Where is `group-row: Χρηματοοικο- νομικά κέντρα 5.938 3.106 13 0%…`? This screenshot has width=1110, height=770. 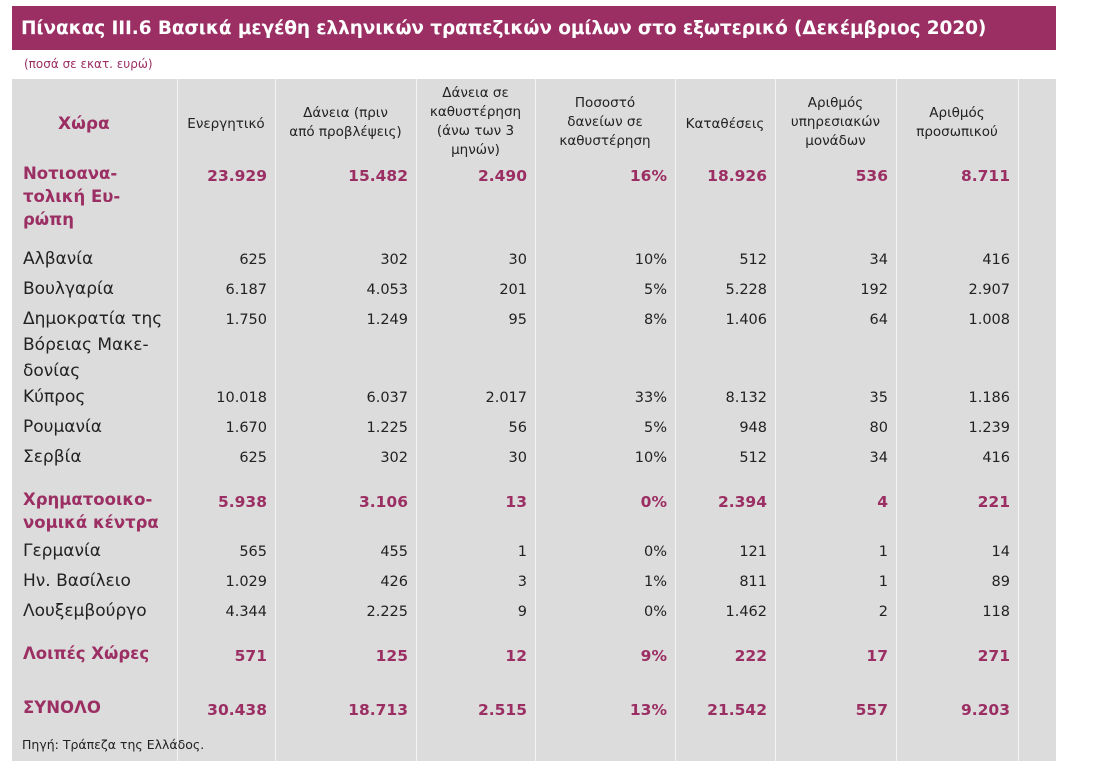
group-row: Χρηματοοικο- νομικά κέντρα 5.938 3.106 13 0%… is located at coordinates (515, 513).